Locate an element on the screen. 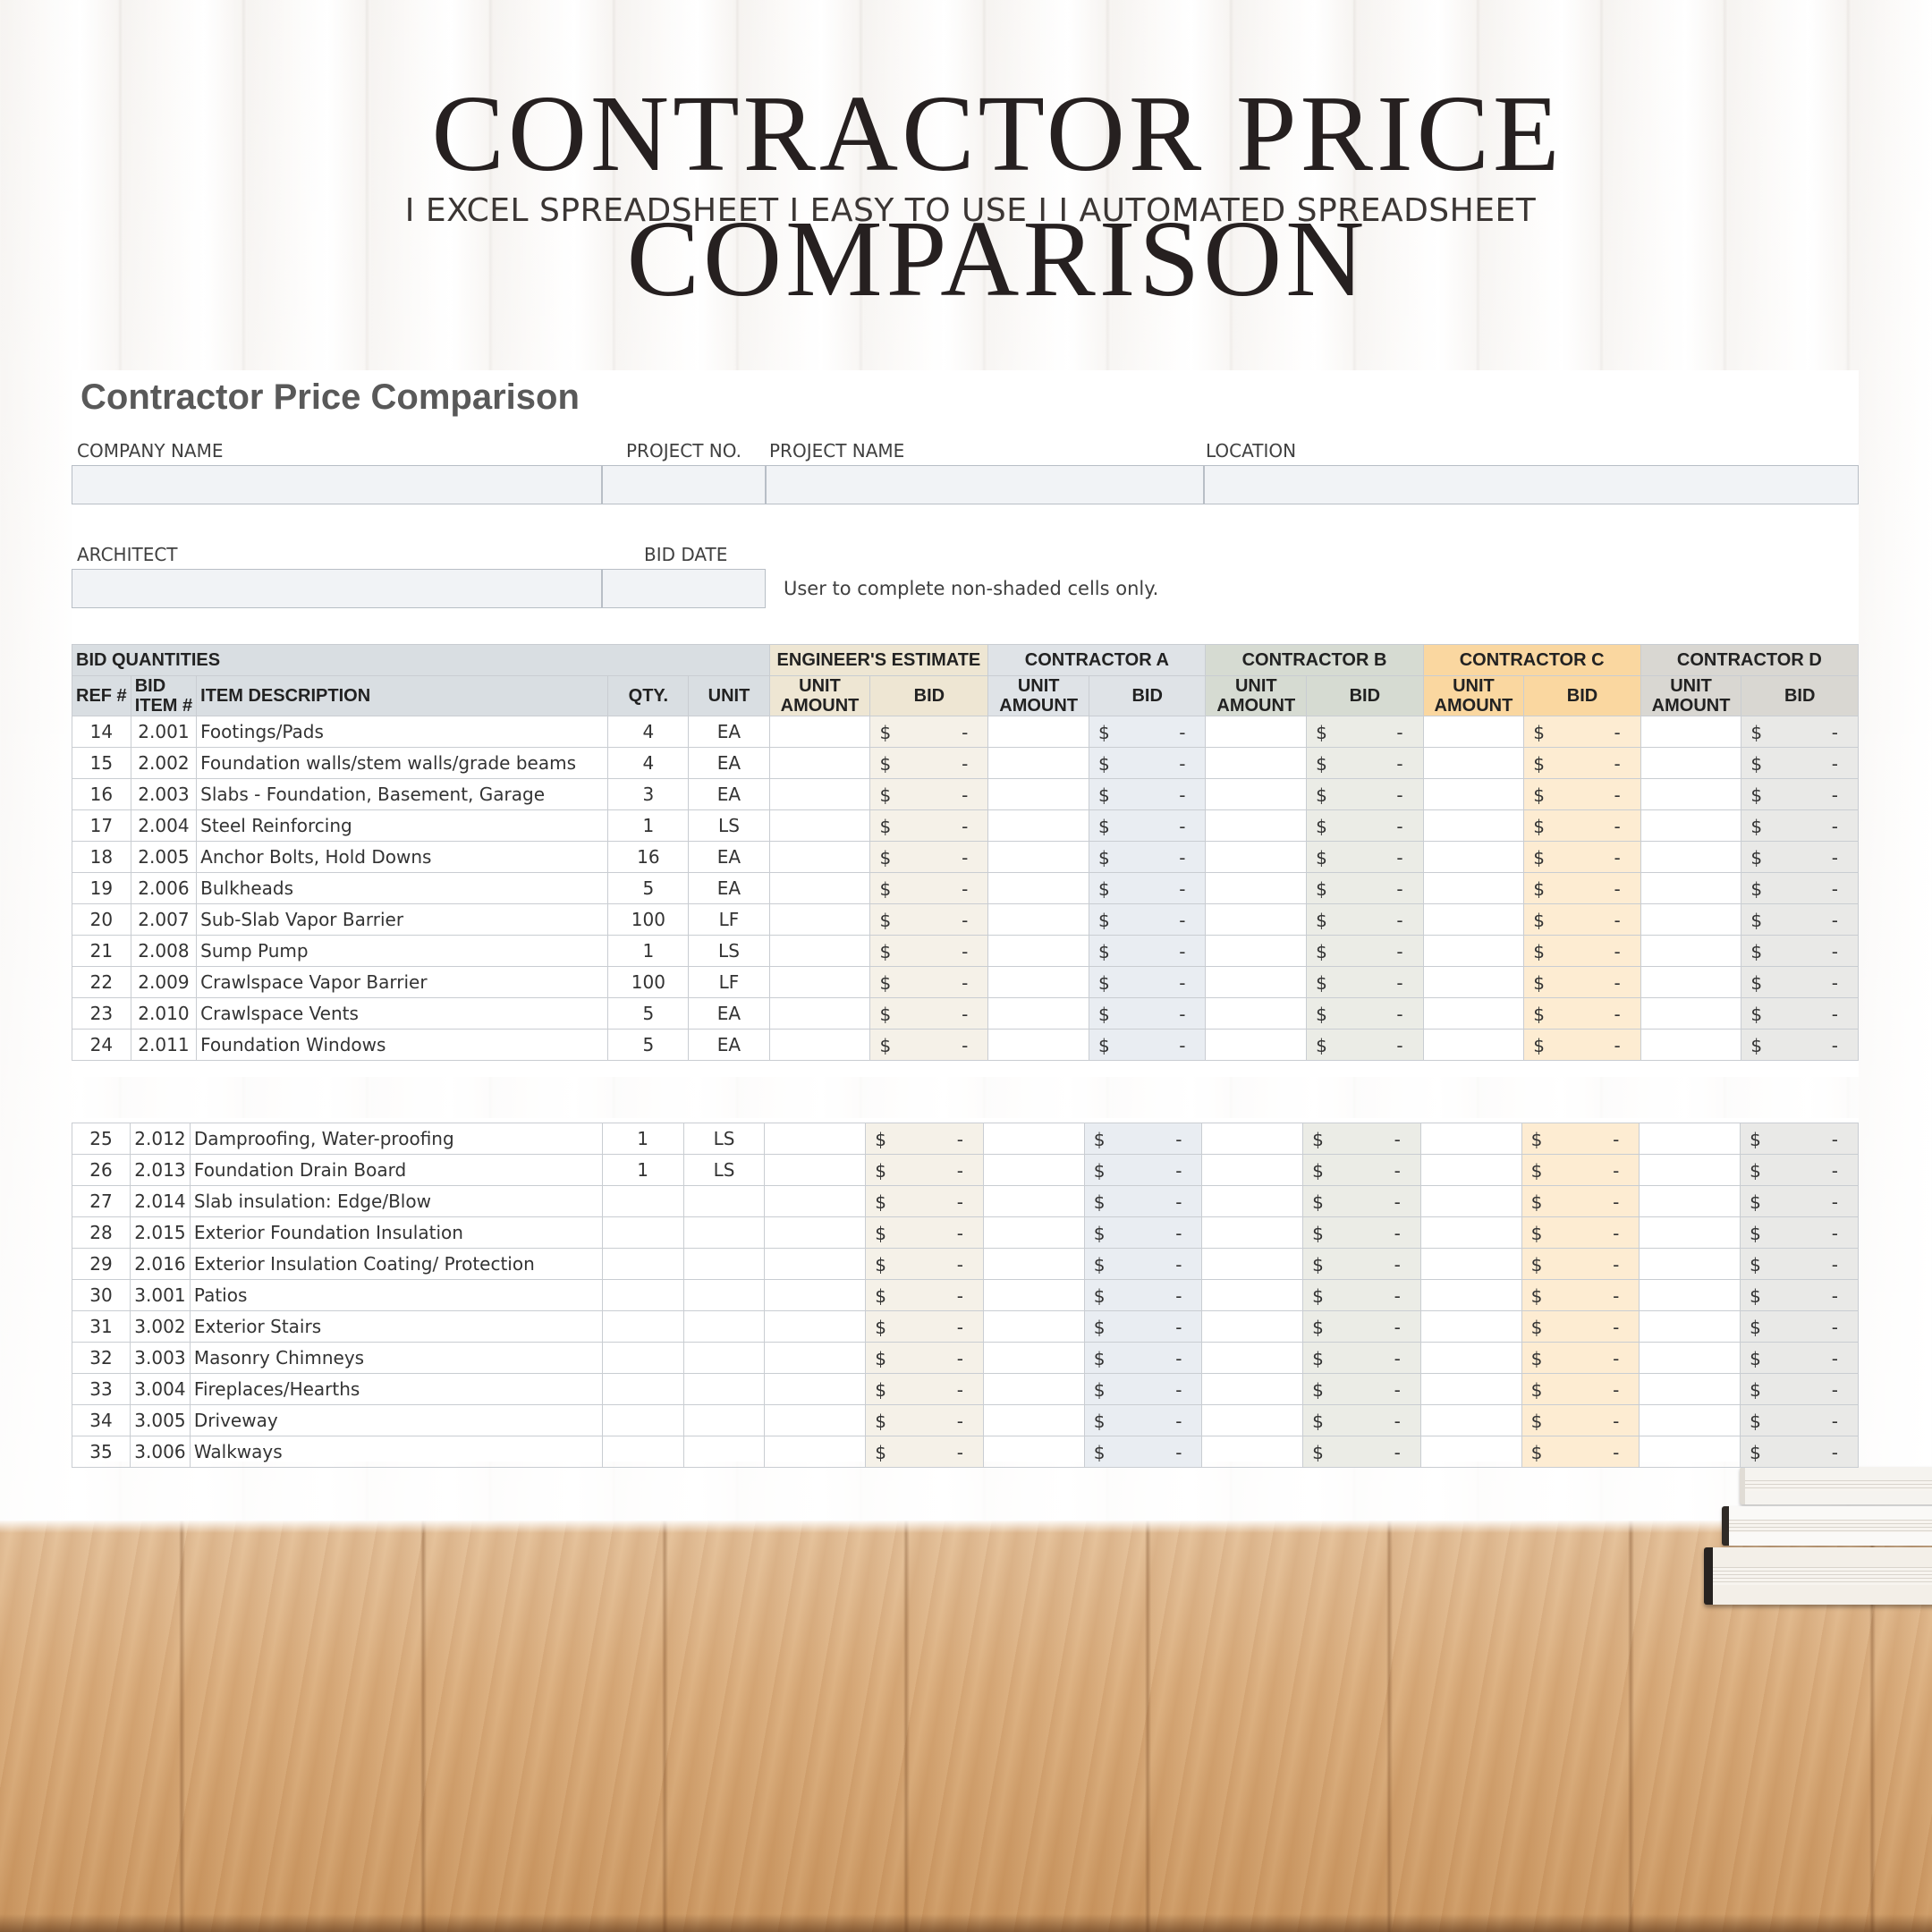  location-field is located at coordinates (1531, 484).